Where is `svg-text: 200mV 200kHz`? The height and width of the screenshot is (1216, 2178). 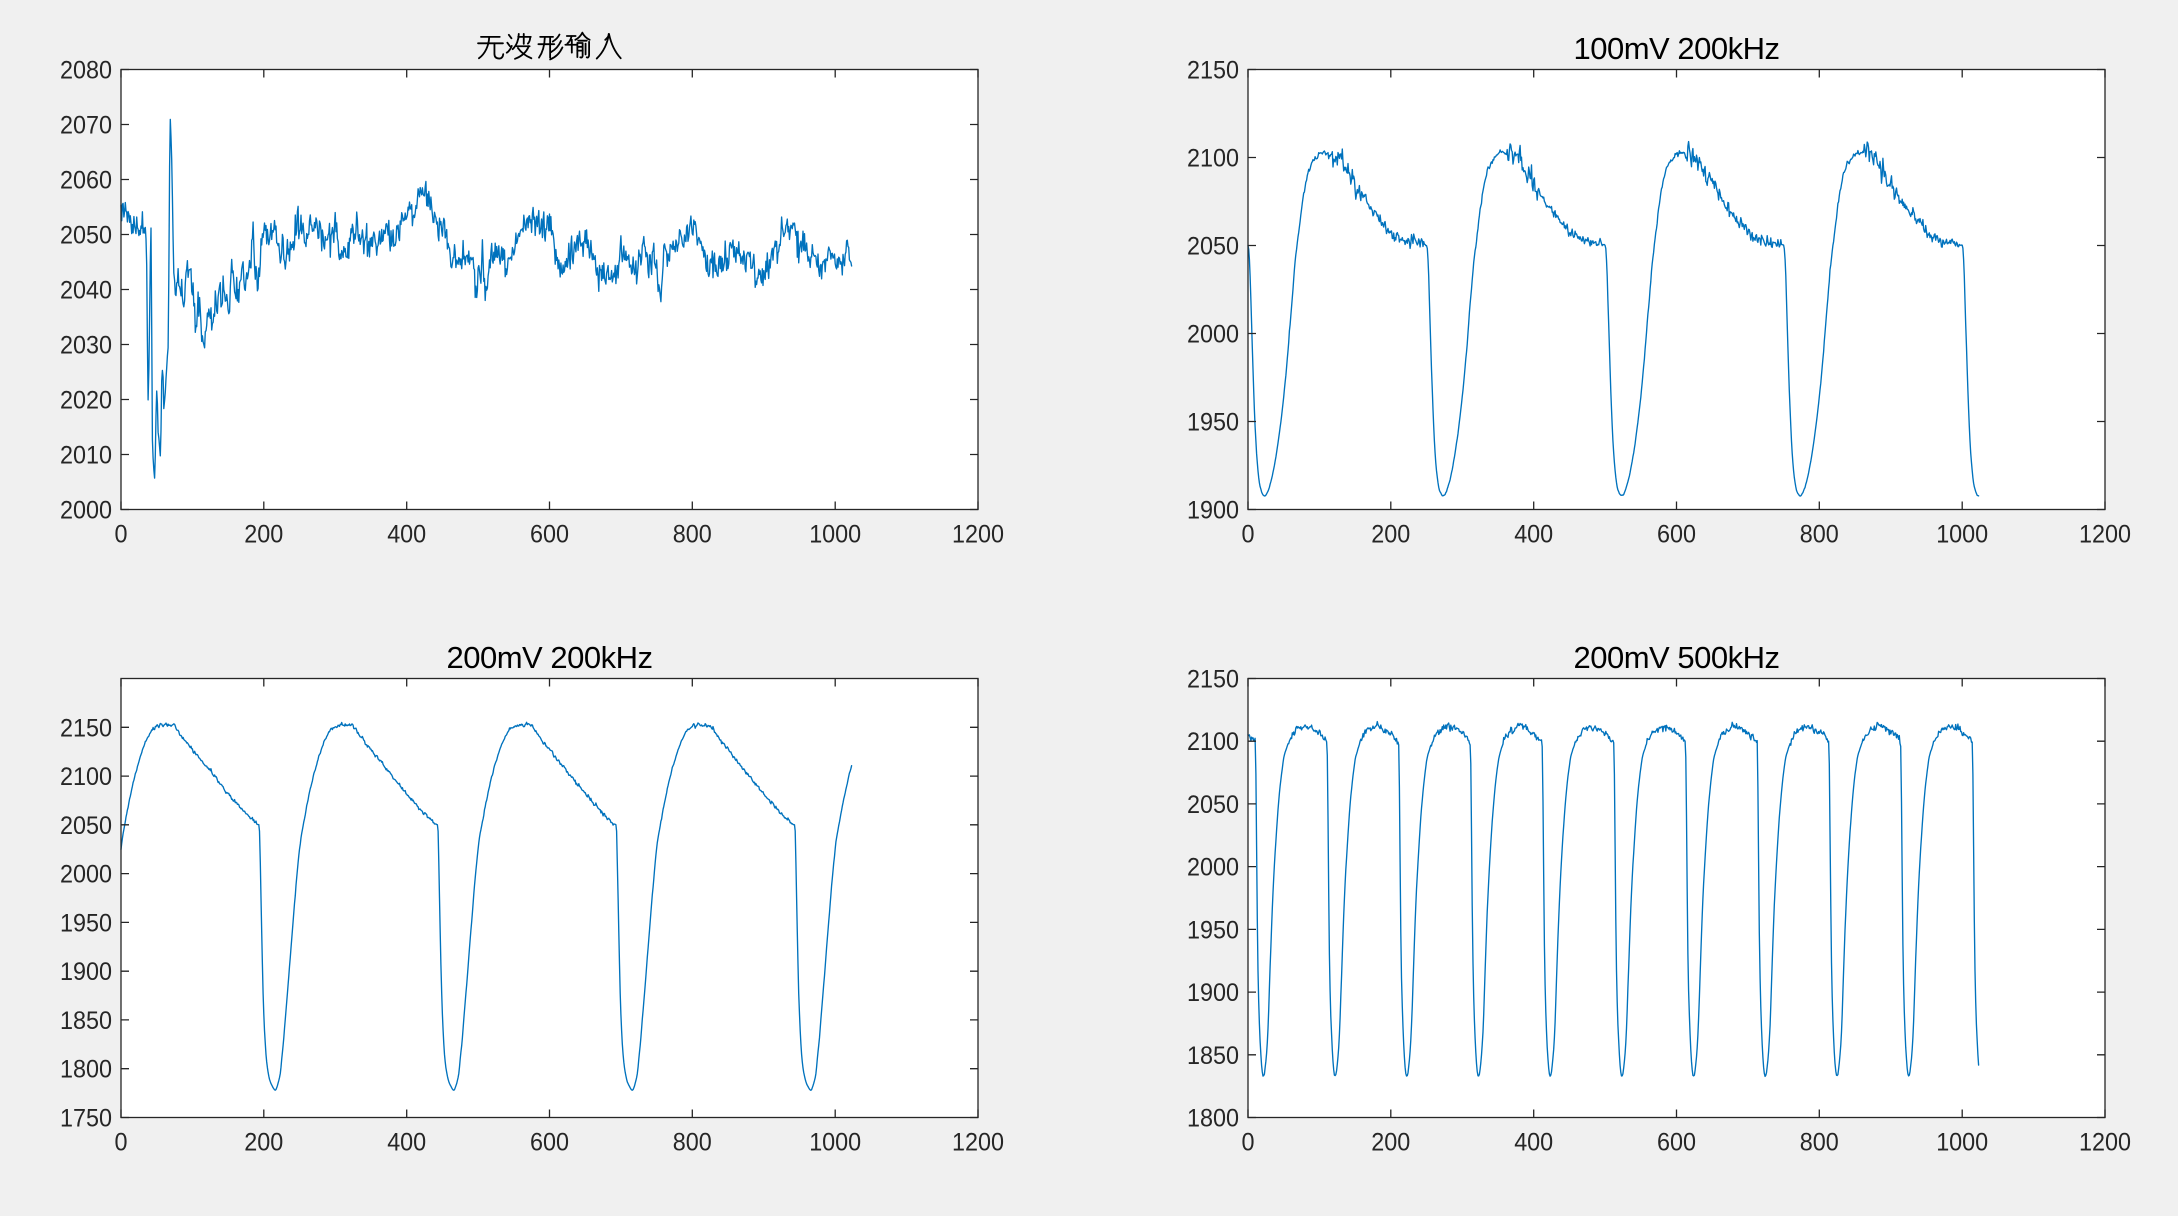 svg-text: 200mV 200kHz is located at coordinates (550, 657).